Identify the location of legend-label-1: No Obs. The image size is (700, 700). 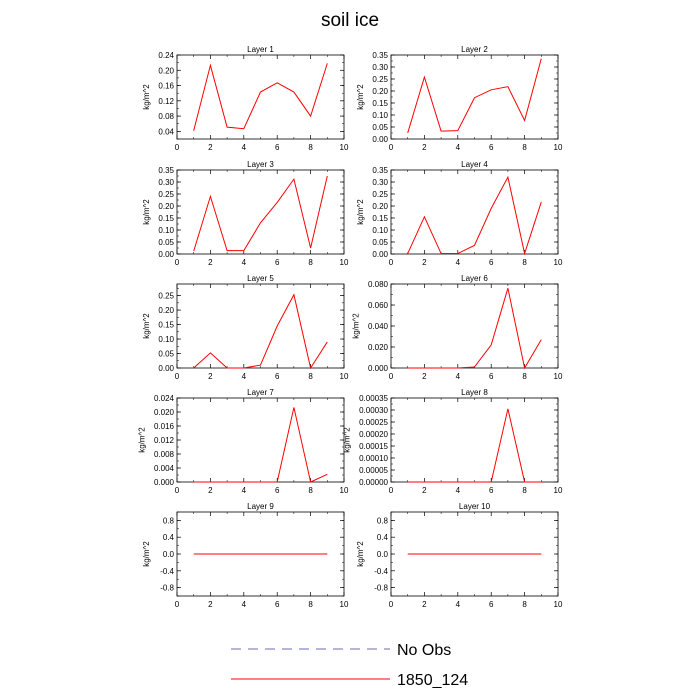
(424, 650).